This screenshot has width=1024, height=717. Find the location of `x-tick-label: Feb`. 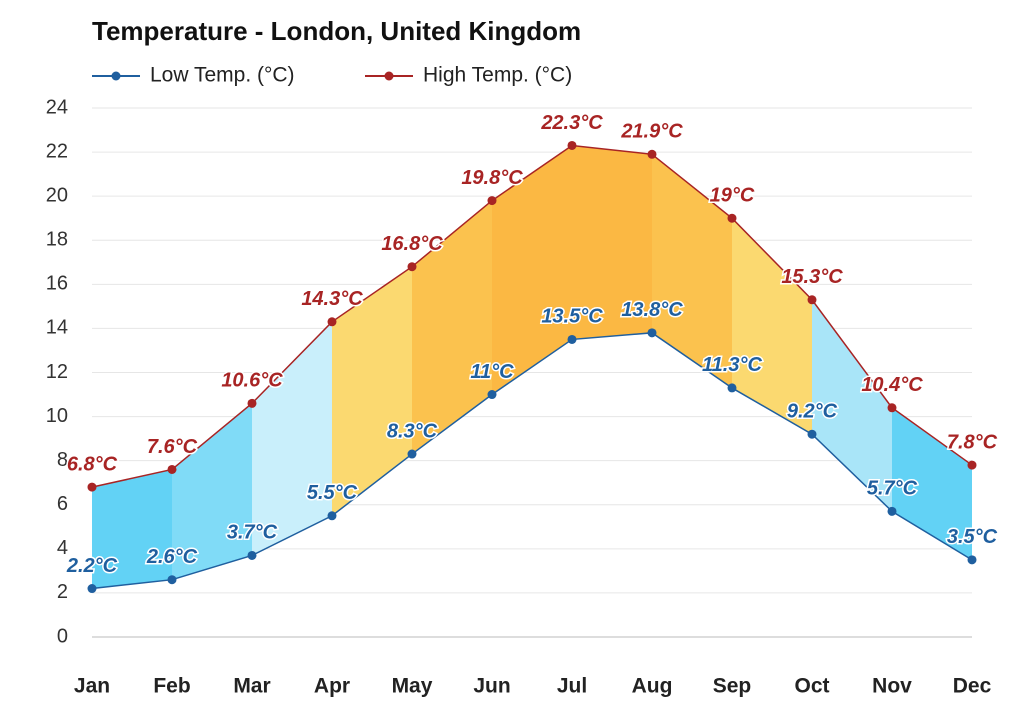

x-tick-label: Feb is located at coordinates (171, 686).